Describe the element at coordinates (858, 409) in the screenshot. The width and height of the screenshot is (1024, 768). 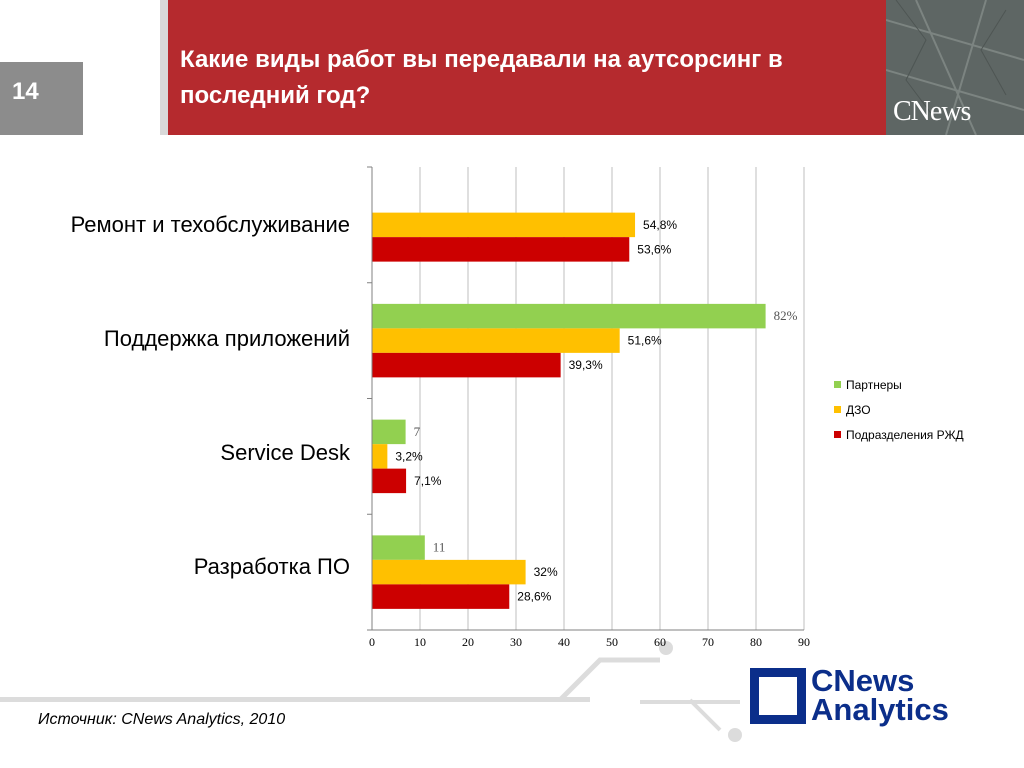
I see `legend-label: ДЗО` at that location.